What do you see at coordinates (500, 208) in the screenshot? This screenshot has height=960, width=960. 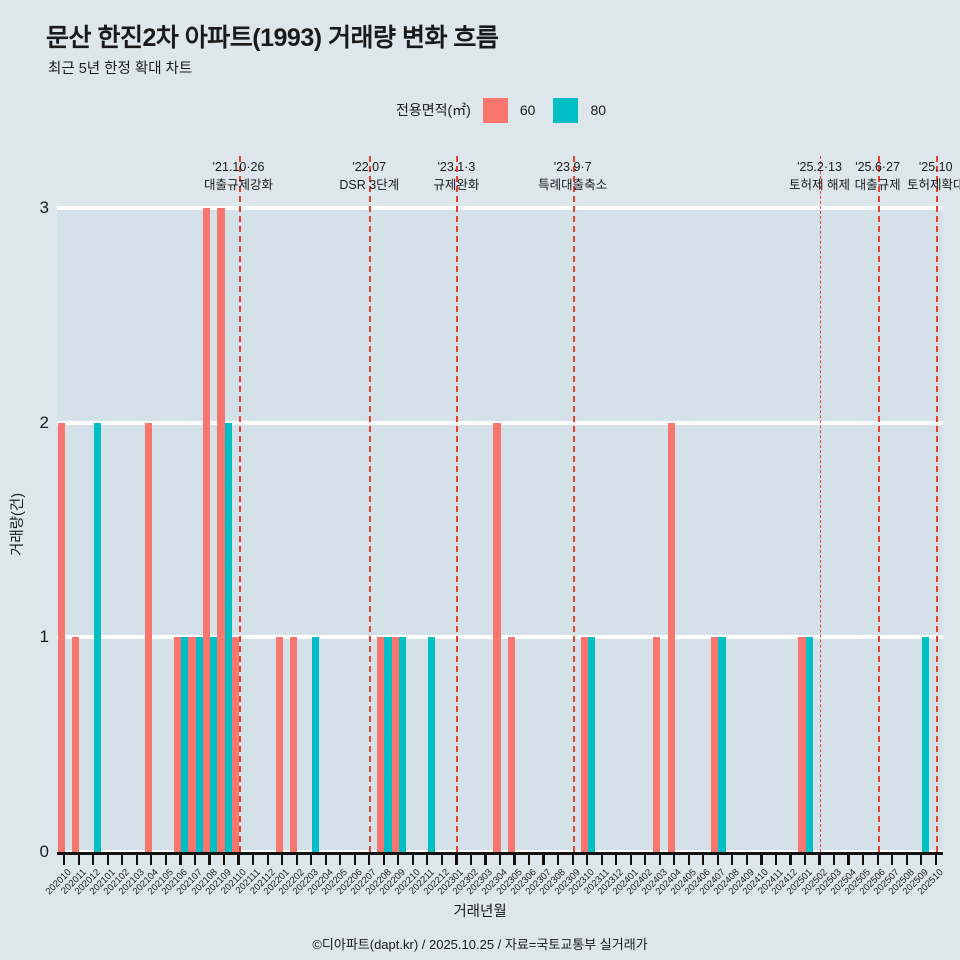 I see `gridline` at bounding box center [500, 208].